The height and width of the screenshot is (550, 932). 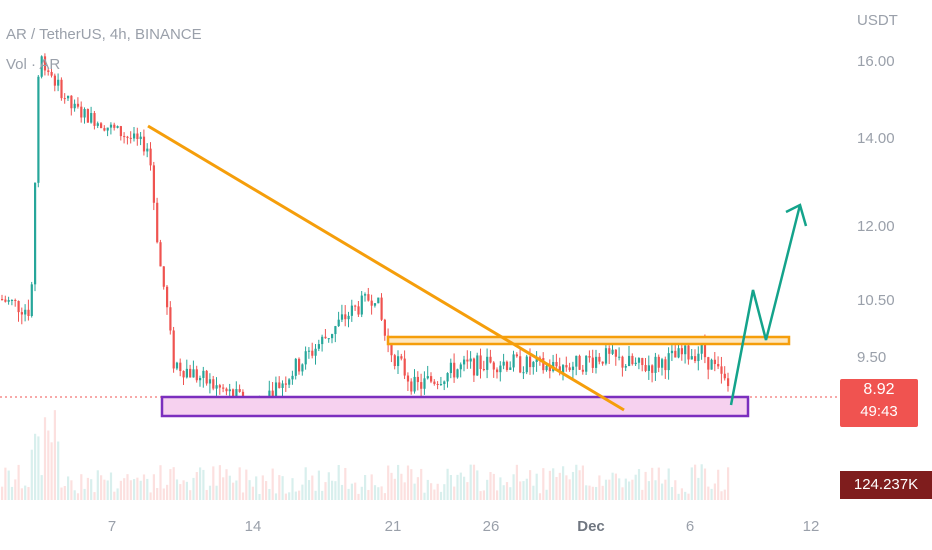 What do you see at coordinates (871, 357) in the screenshot?
I see `price-tick-9-50: 9.50` at bounding box center [871, 357].